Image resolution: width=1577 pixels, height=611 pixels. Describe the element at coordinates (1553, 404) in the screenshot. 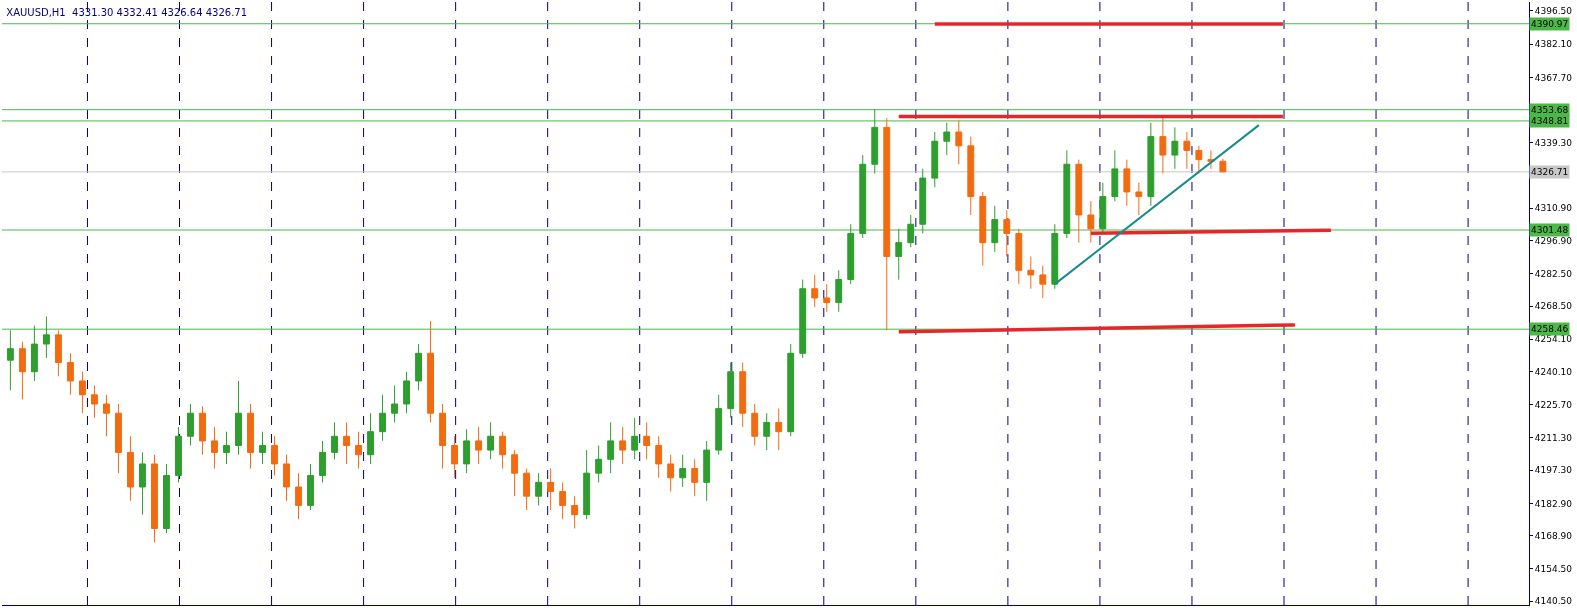

I see `y-tick-label: 4225.70` at that location.